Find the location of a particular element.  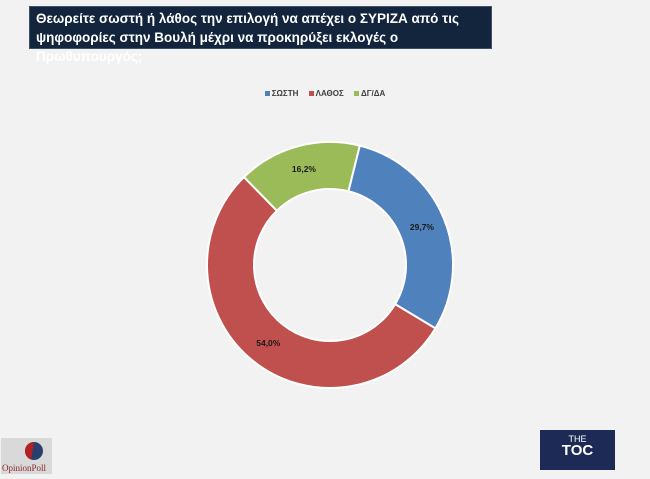

logo-circle-icon is located at coordinates (33, 450).